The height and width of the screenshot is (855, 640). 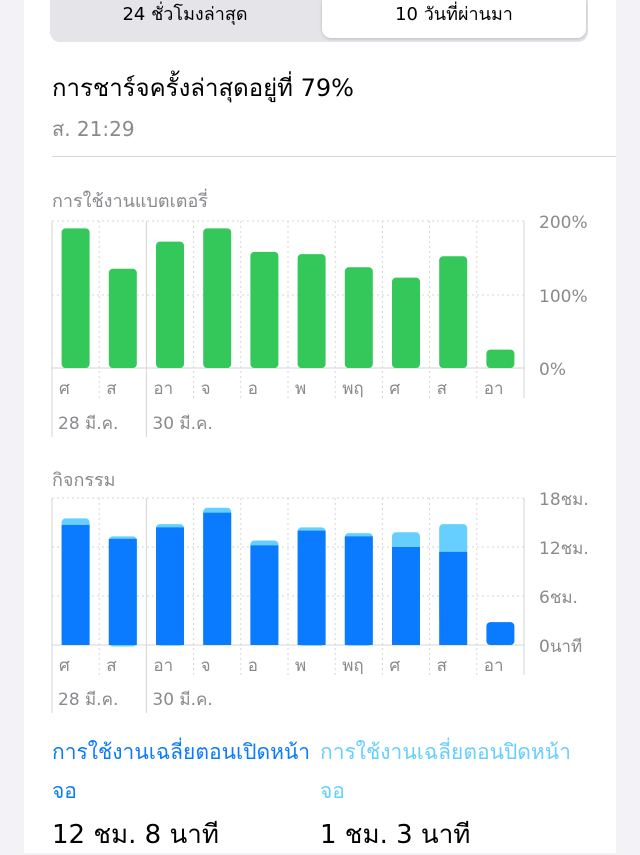 What do you see at coordinates (203, 88) in the screenshot?
I see `last-charge-title: การชาร์จครั้งล่าสุดอยู่ที่ 79%` at bounding box center [203, 88].